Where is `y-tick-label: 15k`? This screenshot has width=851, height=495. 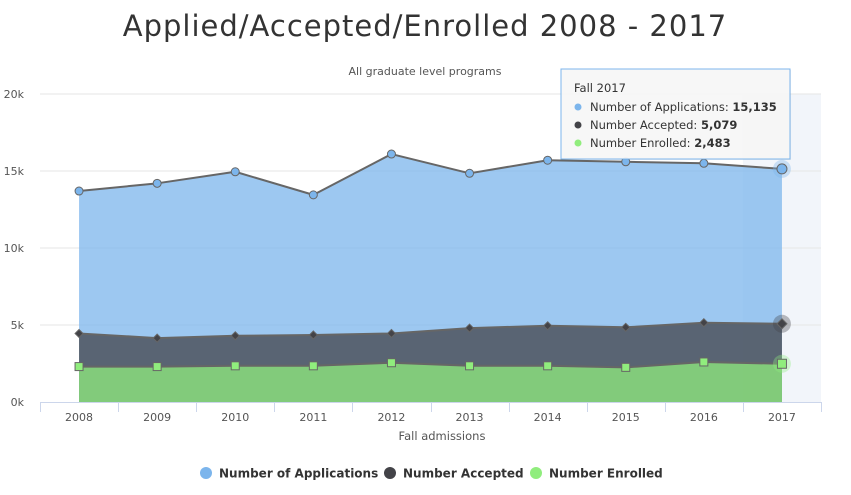 y-tick-label: 15k is located at coordinates (14, 171).